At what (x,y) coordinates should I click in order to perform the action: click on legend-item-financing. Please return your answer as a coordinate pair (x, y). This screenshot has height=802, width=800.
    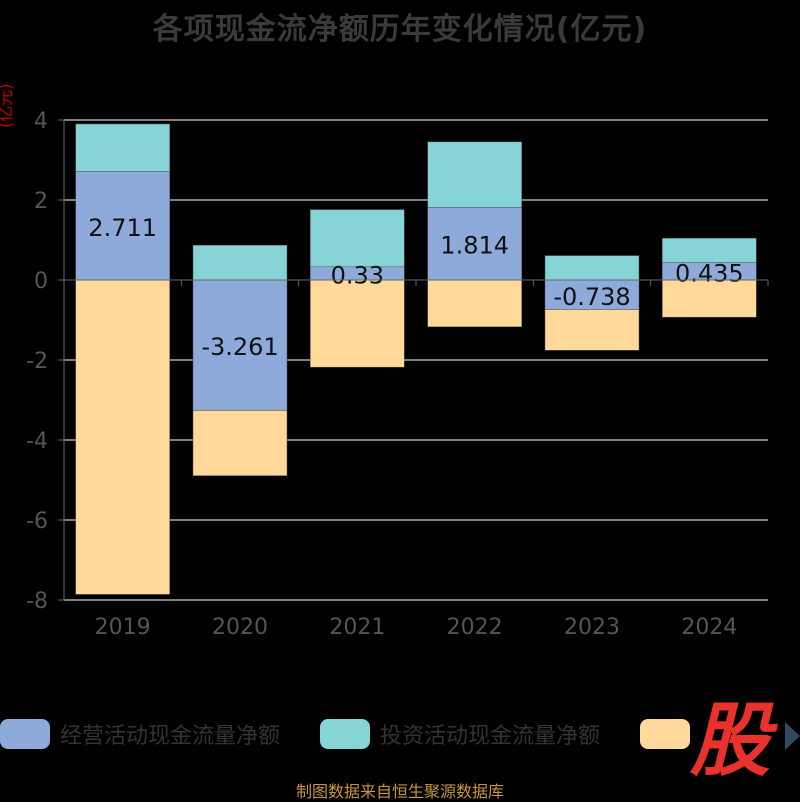
    Looking at the image, I should click on (670, 734).